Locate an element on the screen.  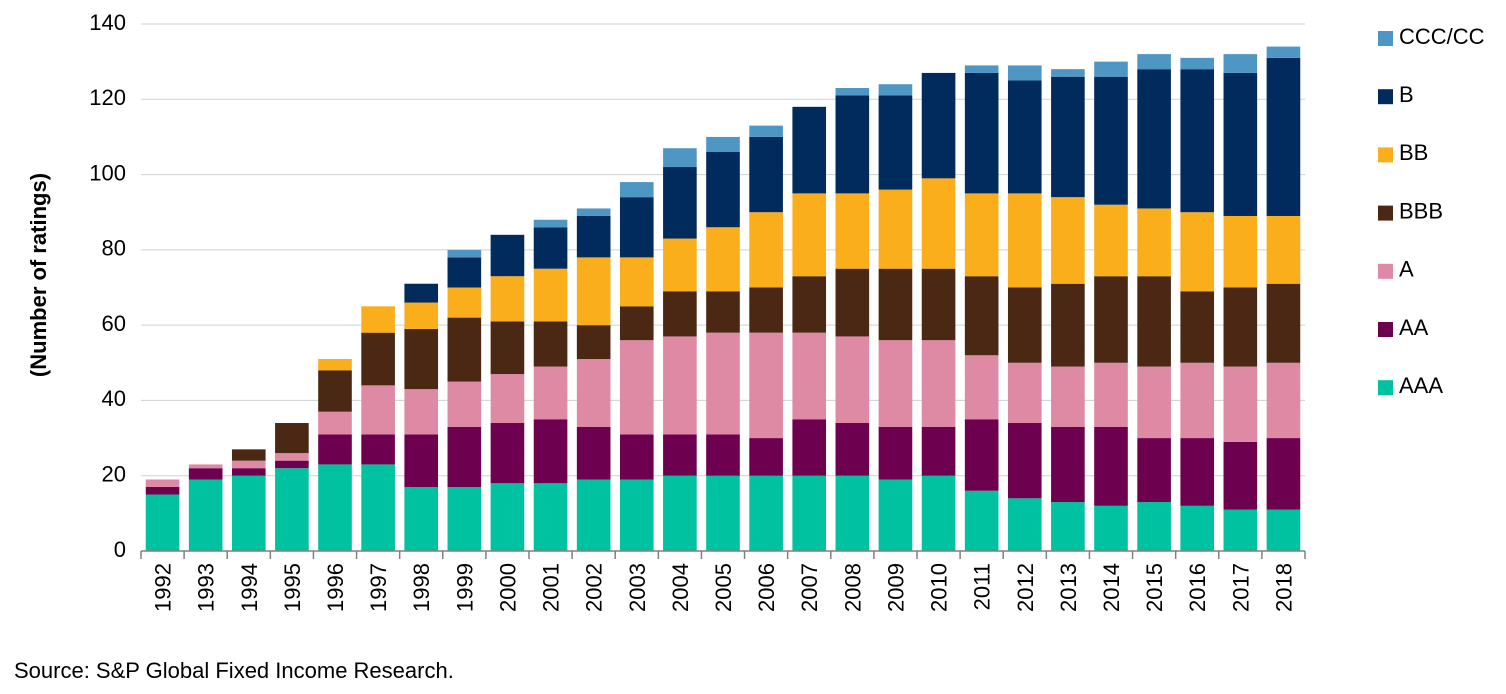
bar-segment-a-2011 is located at coordinates (981, 387).